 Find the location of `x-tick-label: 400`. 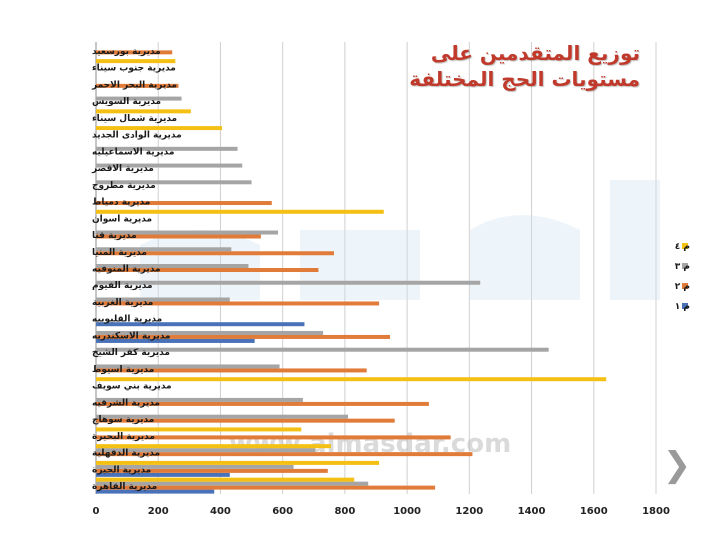

x-tick-label: 400 is located at coordinates (220, 511).